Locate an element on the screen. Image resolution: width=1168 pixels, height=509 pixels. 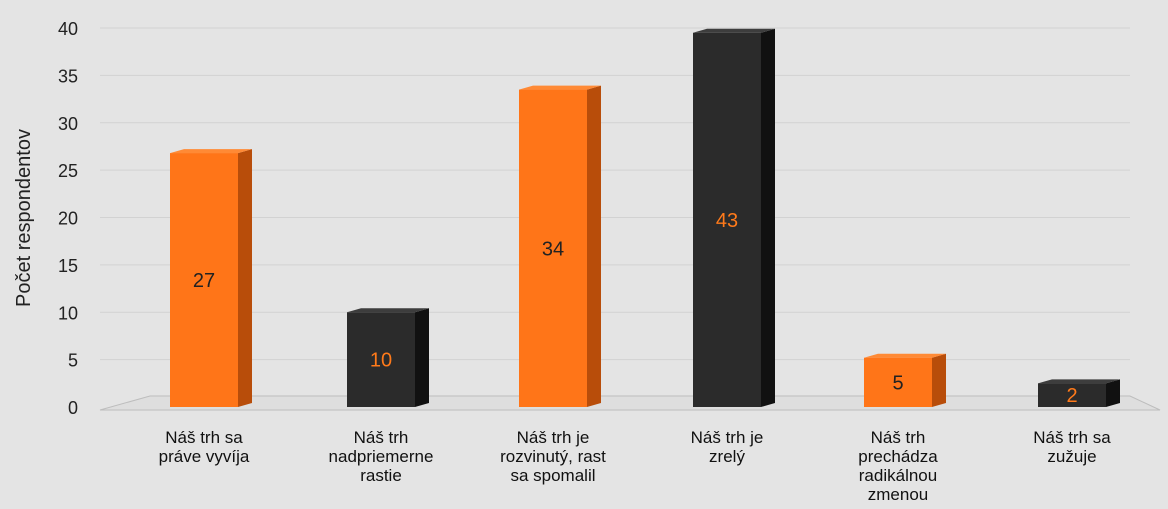
y-axis-label: Počet respondentov is located at coordinates (24, 218).